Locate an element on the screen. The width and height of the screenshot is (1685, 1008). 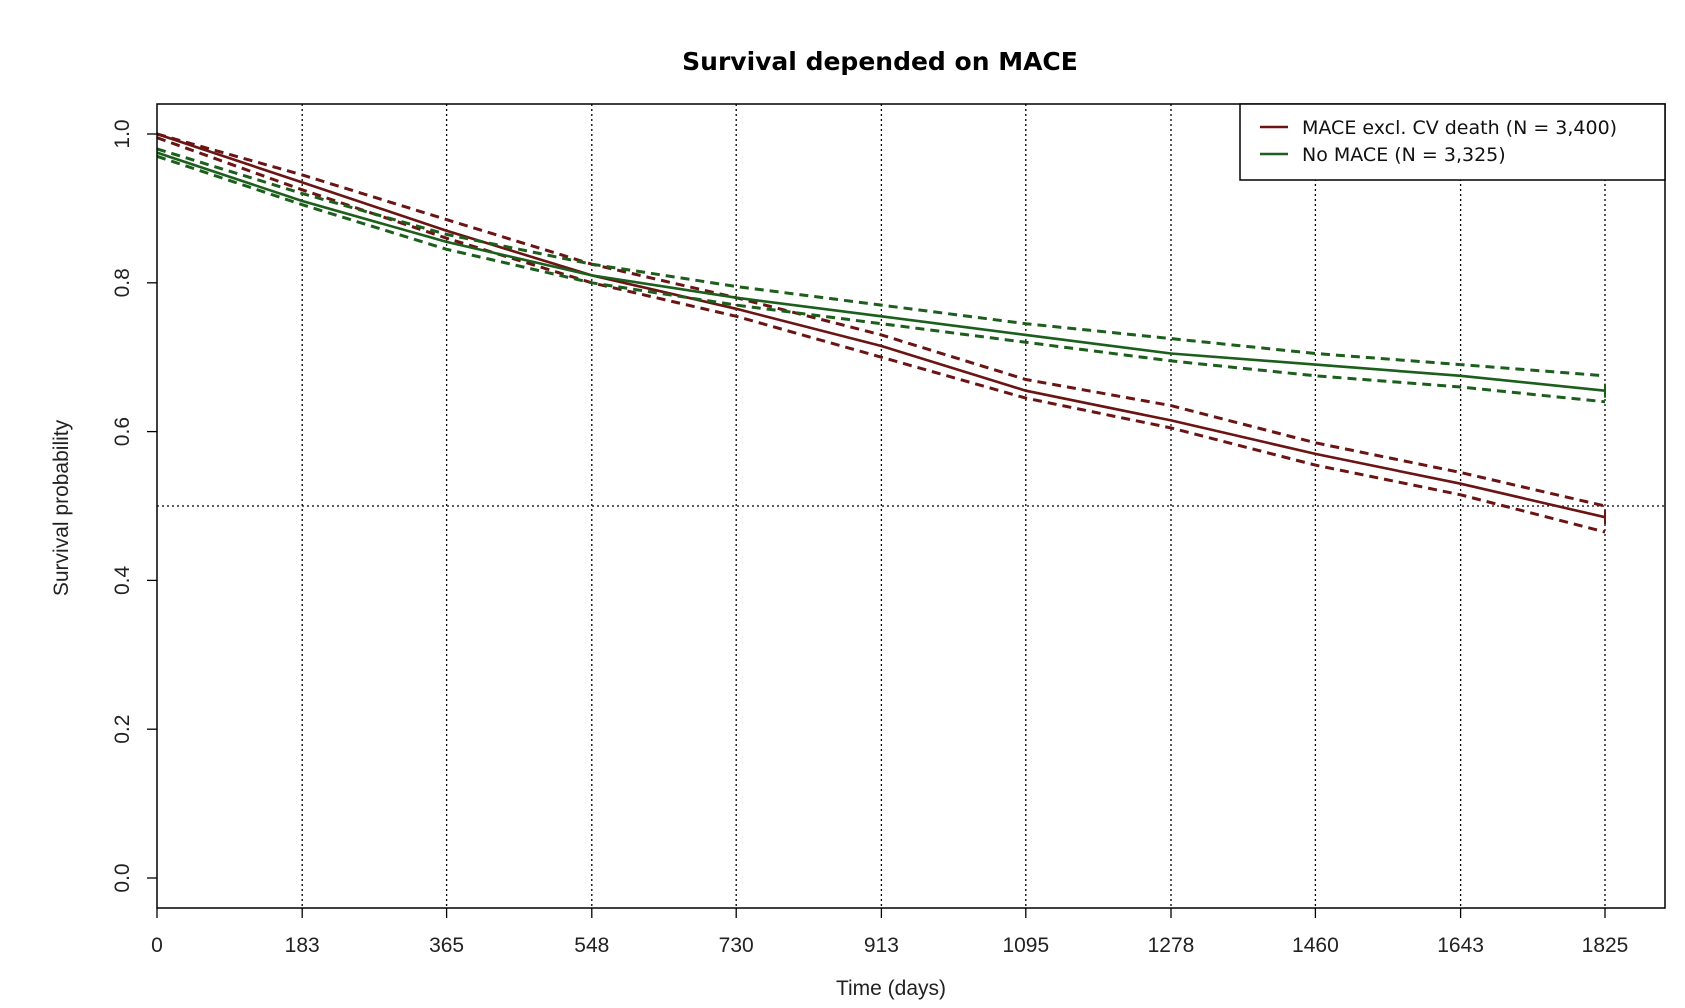
x-axis-label: Time (days) is located at coordinates (891, 988).